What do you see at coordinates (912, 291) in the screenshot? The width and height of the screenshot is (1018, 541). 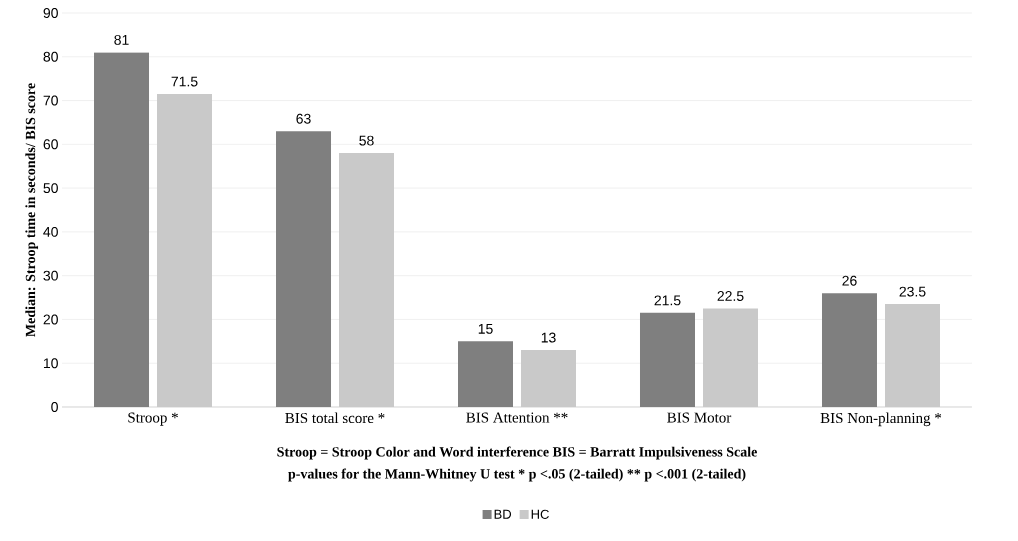 I see `data-label: 23.5` at bounding box center [912, 291].